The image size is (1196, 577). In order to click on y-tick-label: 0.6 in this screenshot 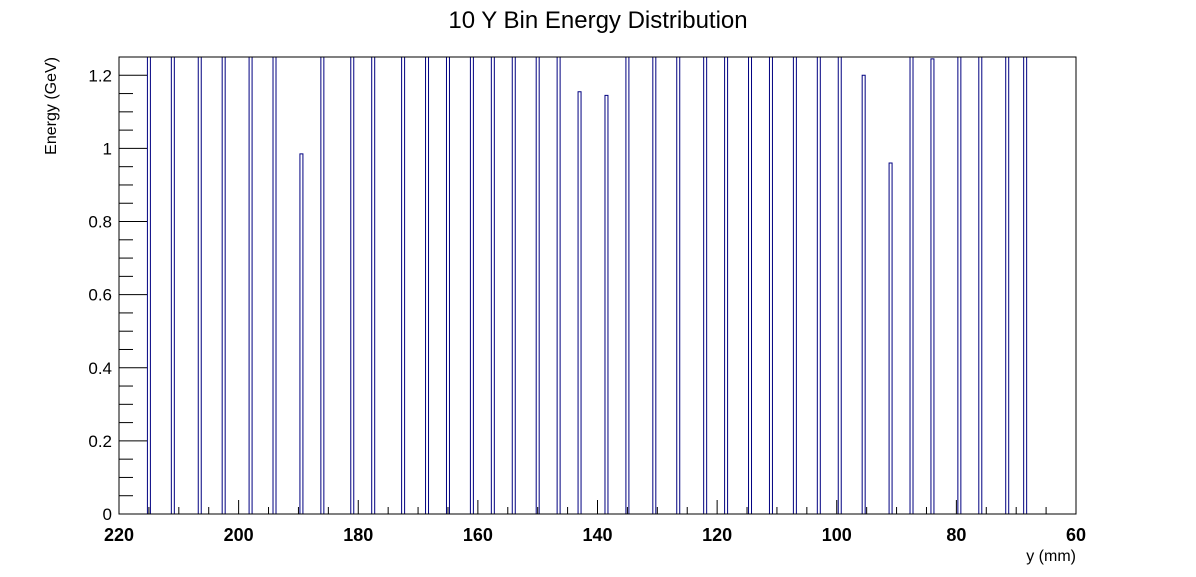, I will do `click(100, 295)`.